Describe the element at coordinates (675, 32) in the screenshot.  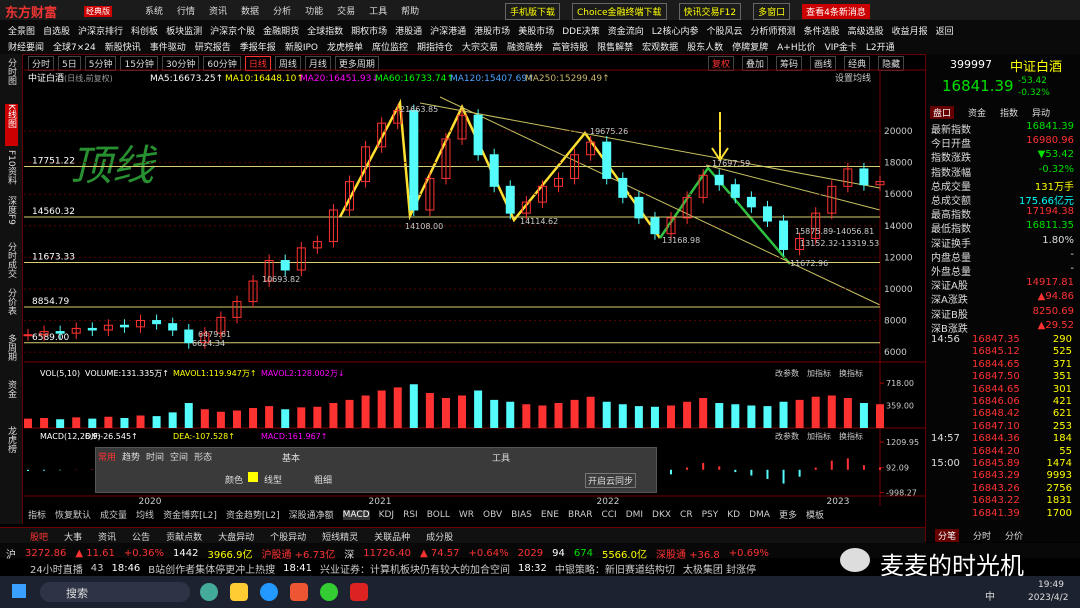
I see `tool-link: L2核心内参` at that location.